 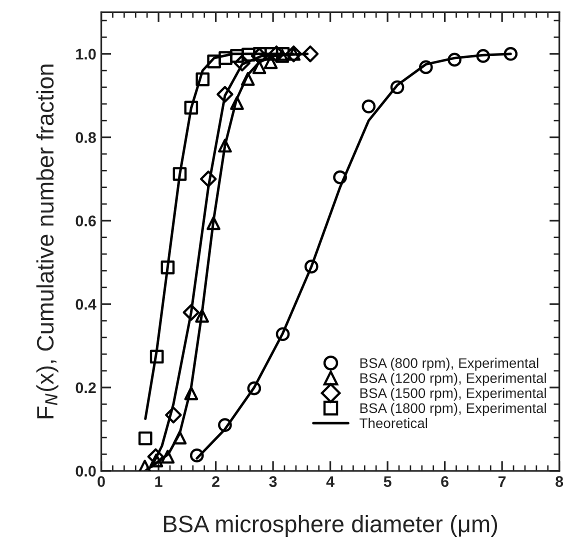 I want to click on x-tick-label: 8, so click(x=560, y=481).